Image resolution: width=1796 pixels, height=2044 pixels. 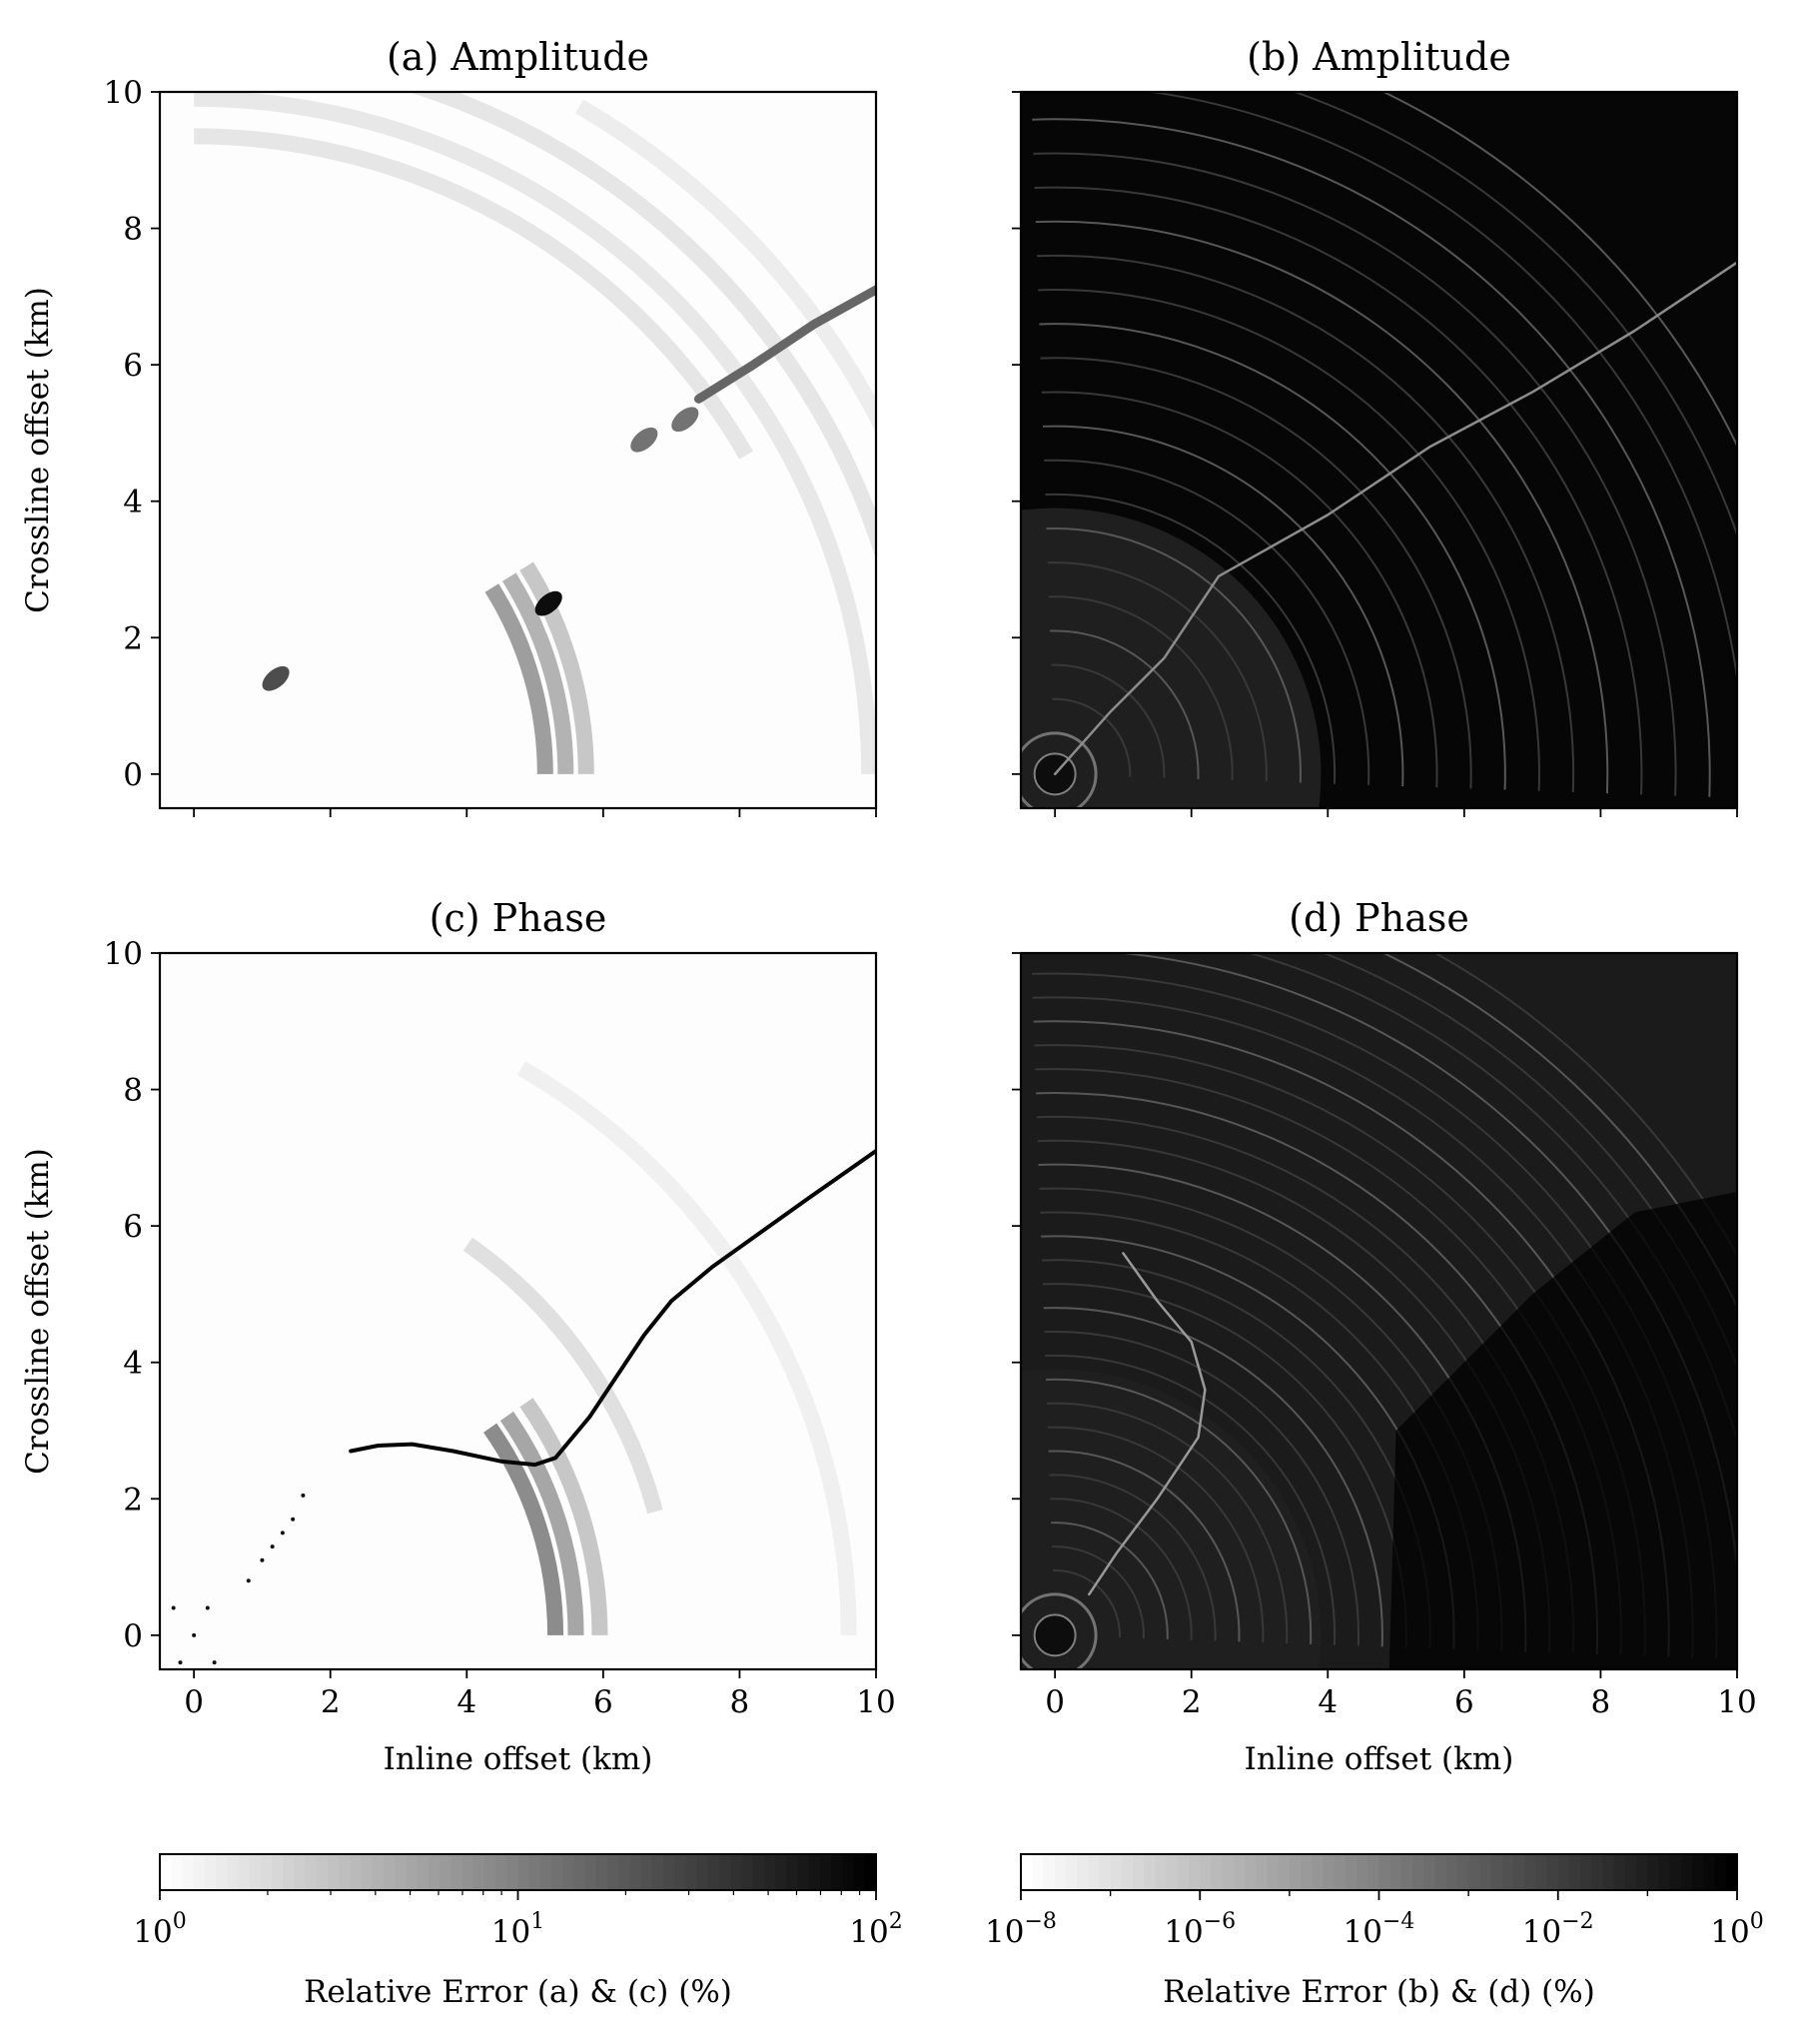 I want to click on colorbar-tick-label: 10⁻², so click(x=1558, y=1929).